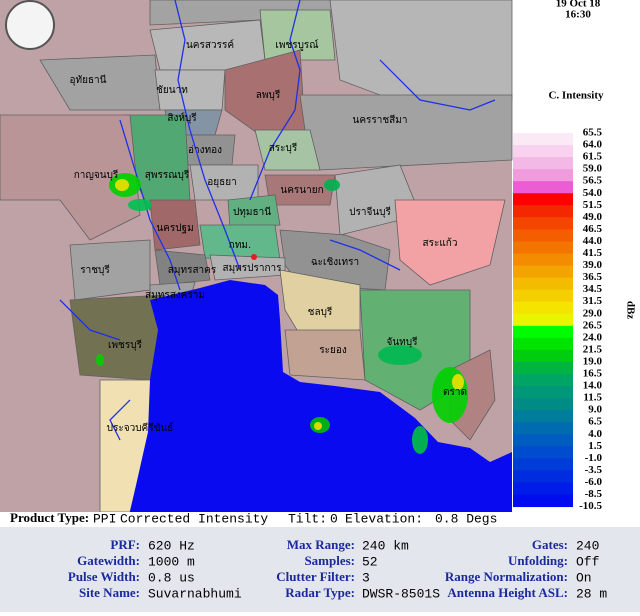 This screenshot has height=616, width=640. Describe the element at coordinates (592, 398) in the screenshot. I see `legend-label: 11.5` at that location.